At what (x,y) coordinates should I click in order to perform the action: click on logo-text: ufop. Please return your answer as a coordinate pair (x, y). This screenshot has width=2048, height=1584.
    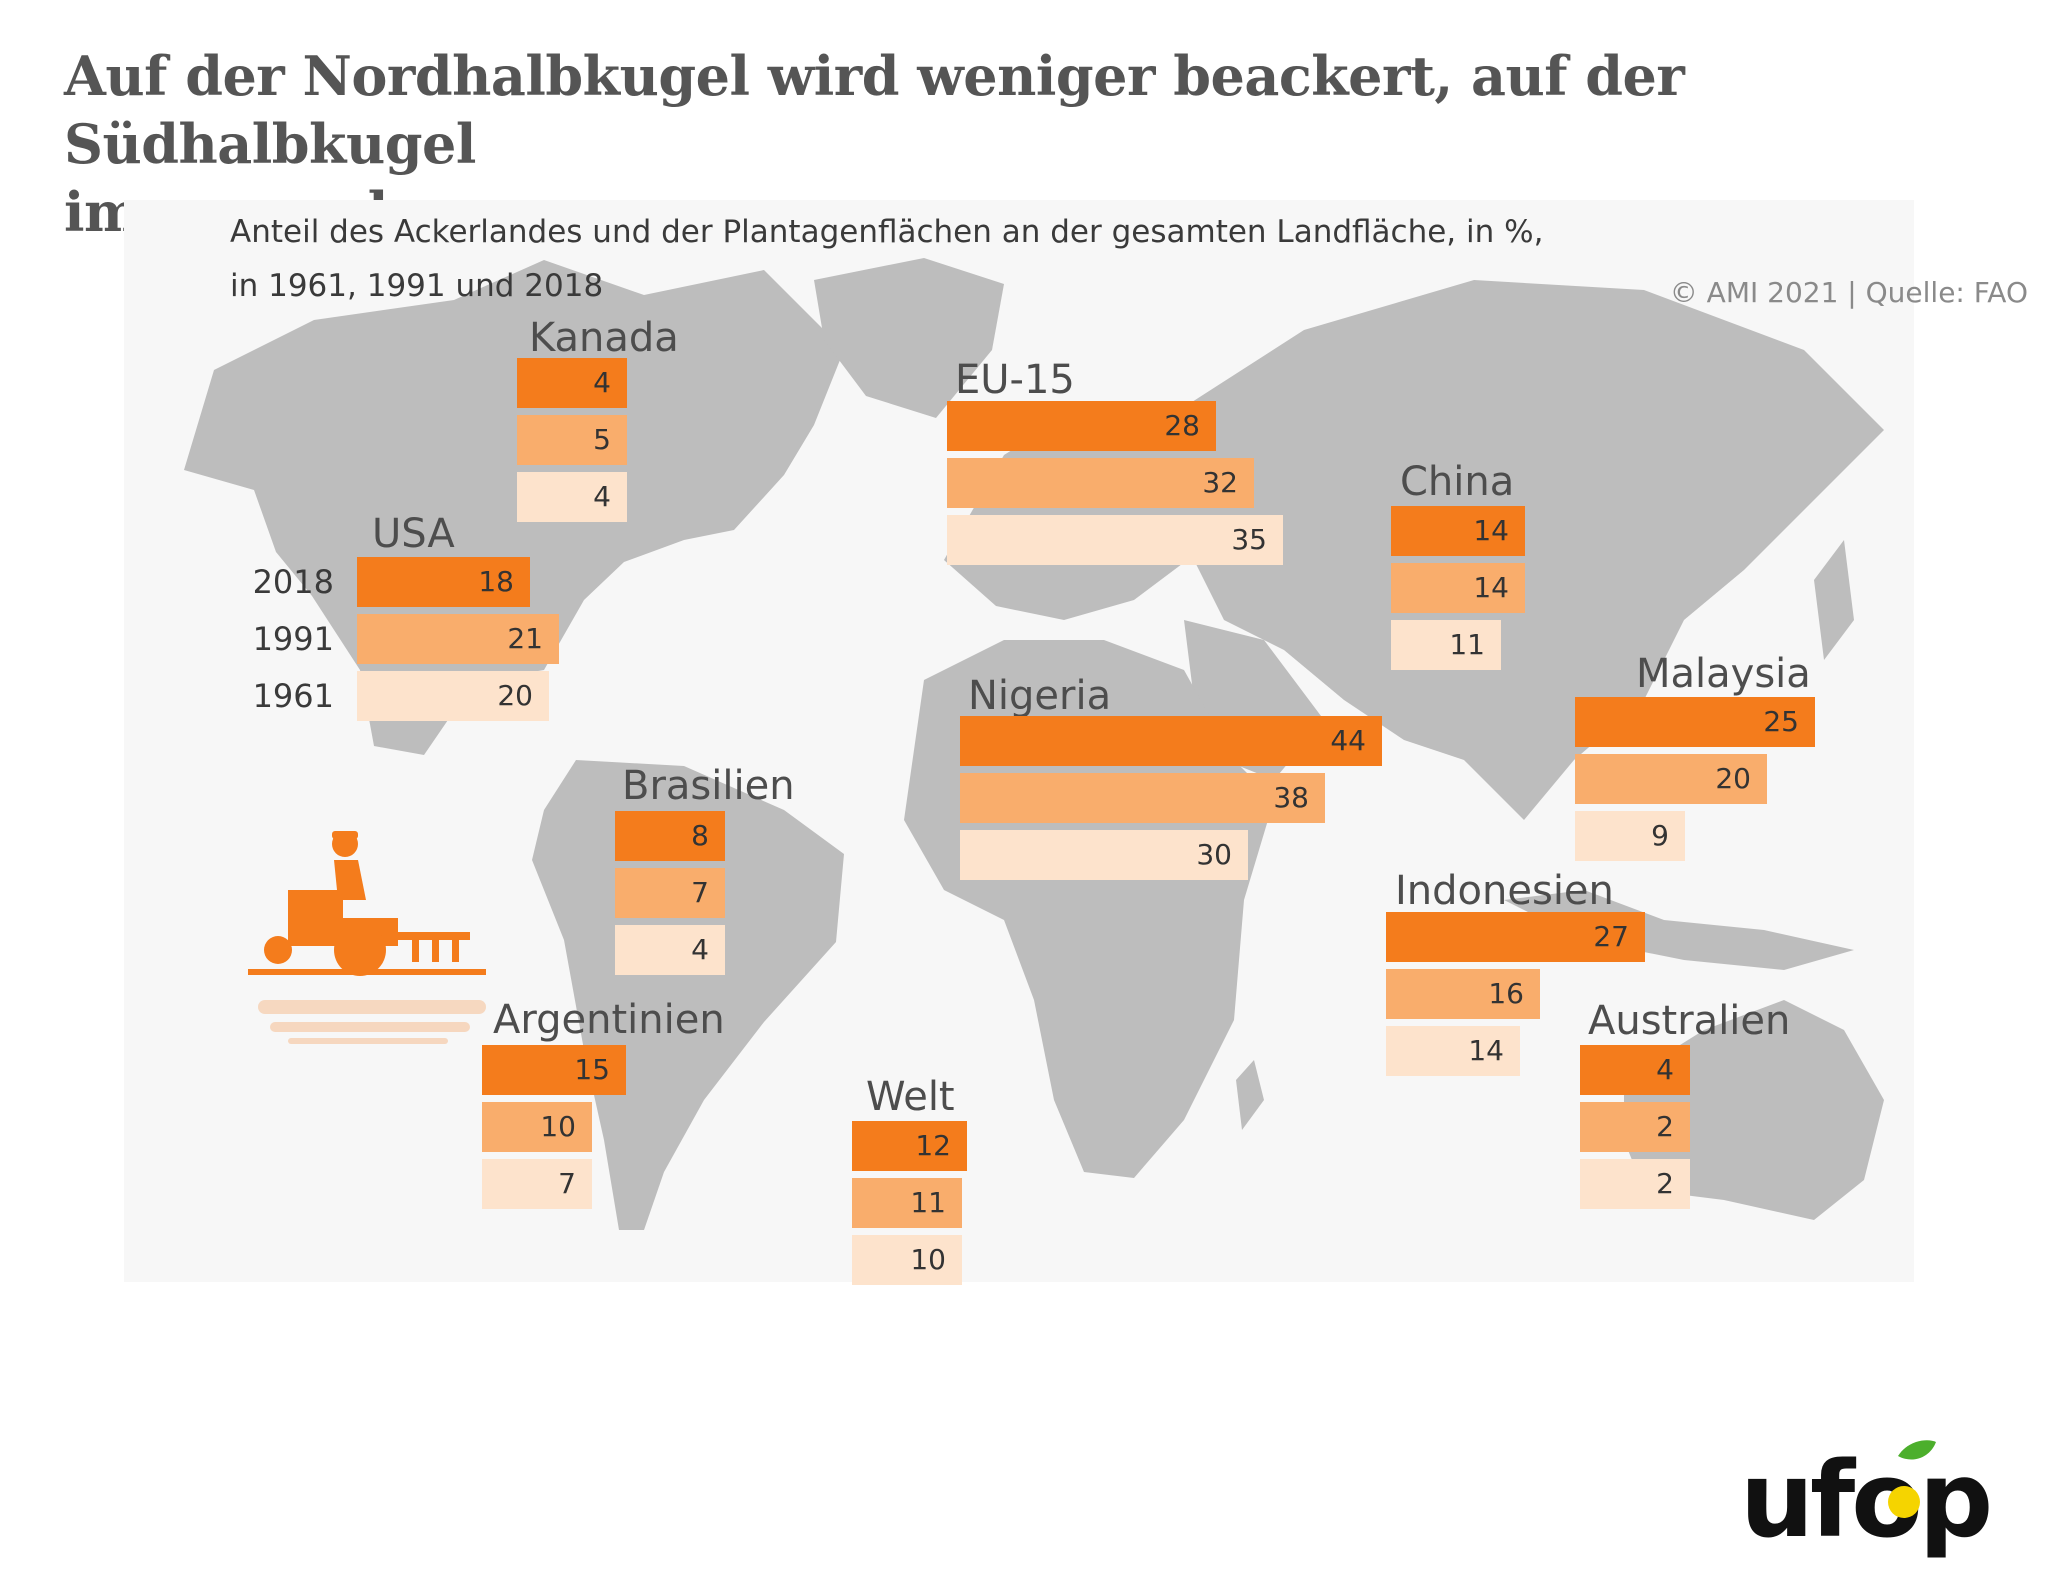
    Looking at the image, I should click on (1864, 1500).